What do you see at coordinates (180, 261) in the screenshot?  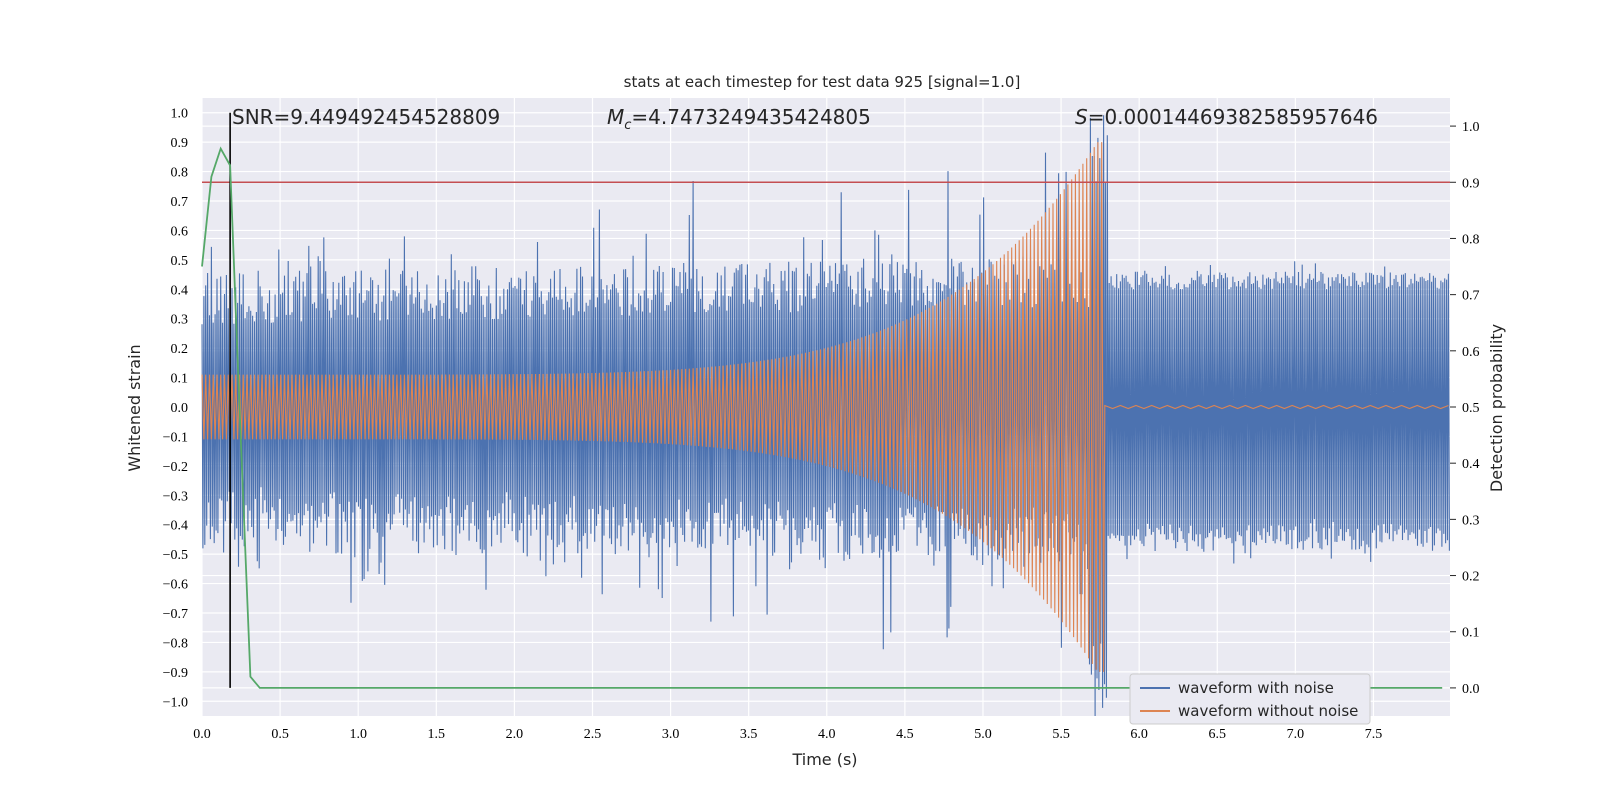 I see `y-left-tick-label: 0.5` at bounding box center [180, 261].